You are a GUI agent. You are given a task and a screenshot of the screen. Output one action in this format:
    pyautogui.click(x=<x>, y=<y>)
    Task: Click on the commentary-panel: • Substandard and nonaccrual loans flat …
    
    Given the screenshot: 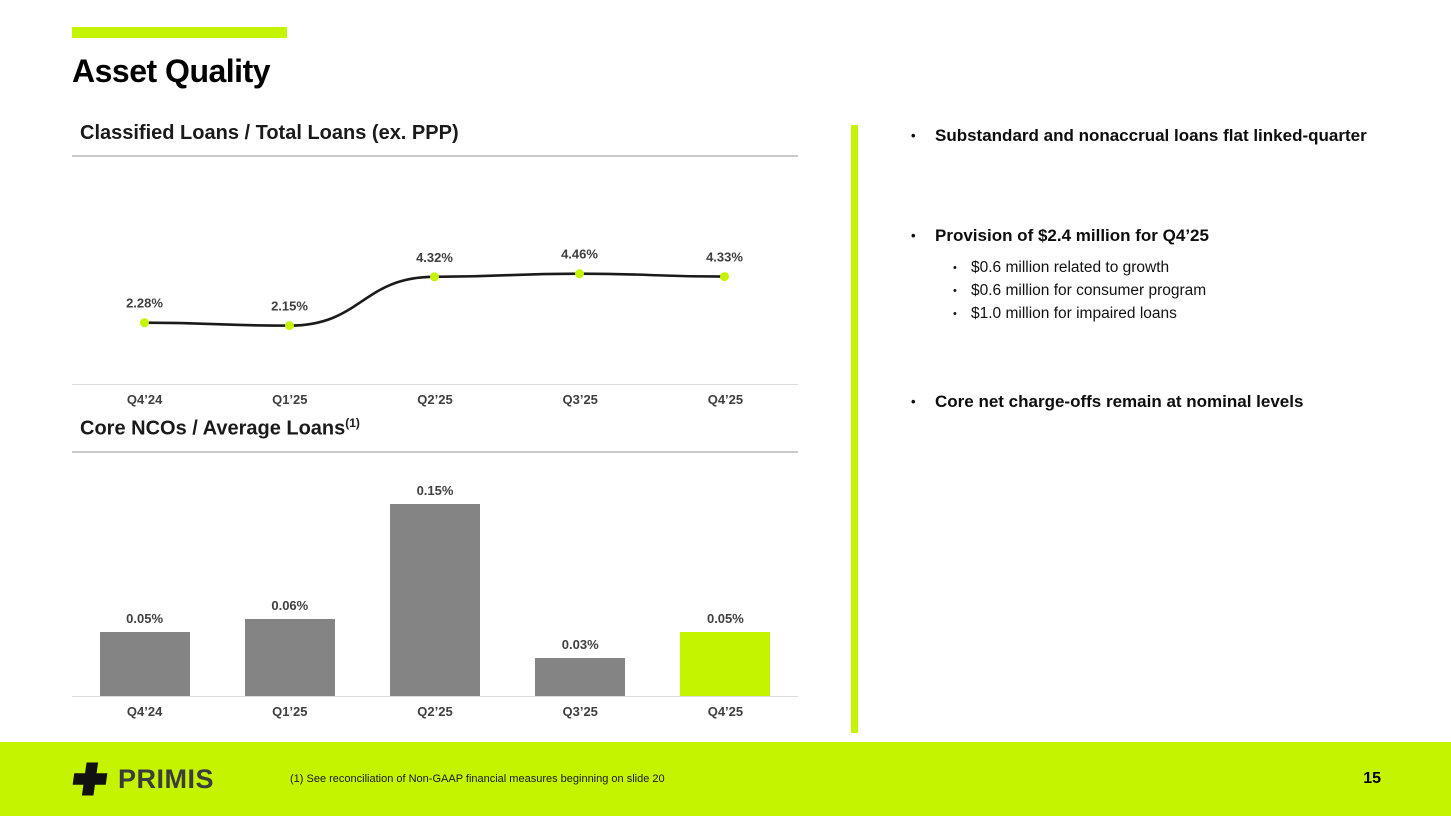 What is the action you would take?
    pyautogui.click(x=1149, y=269)
    